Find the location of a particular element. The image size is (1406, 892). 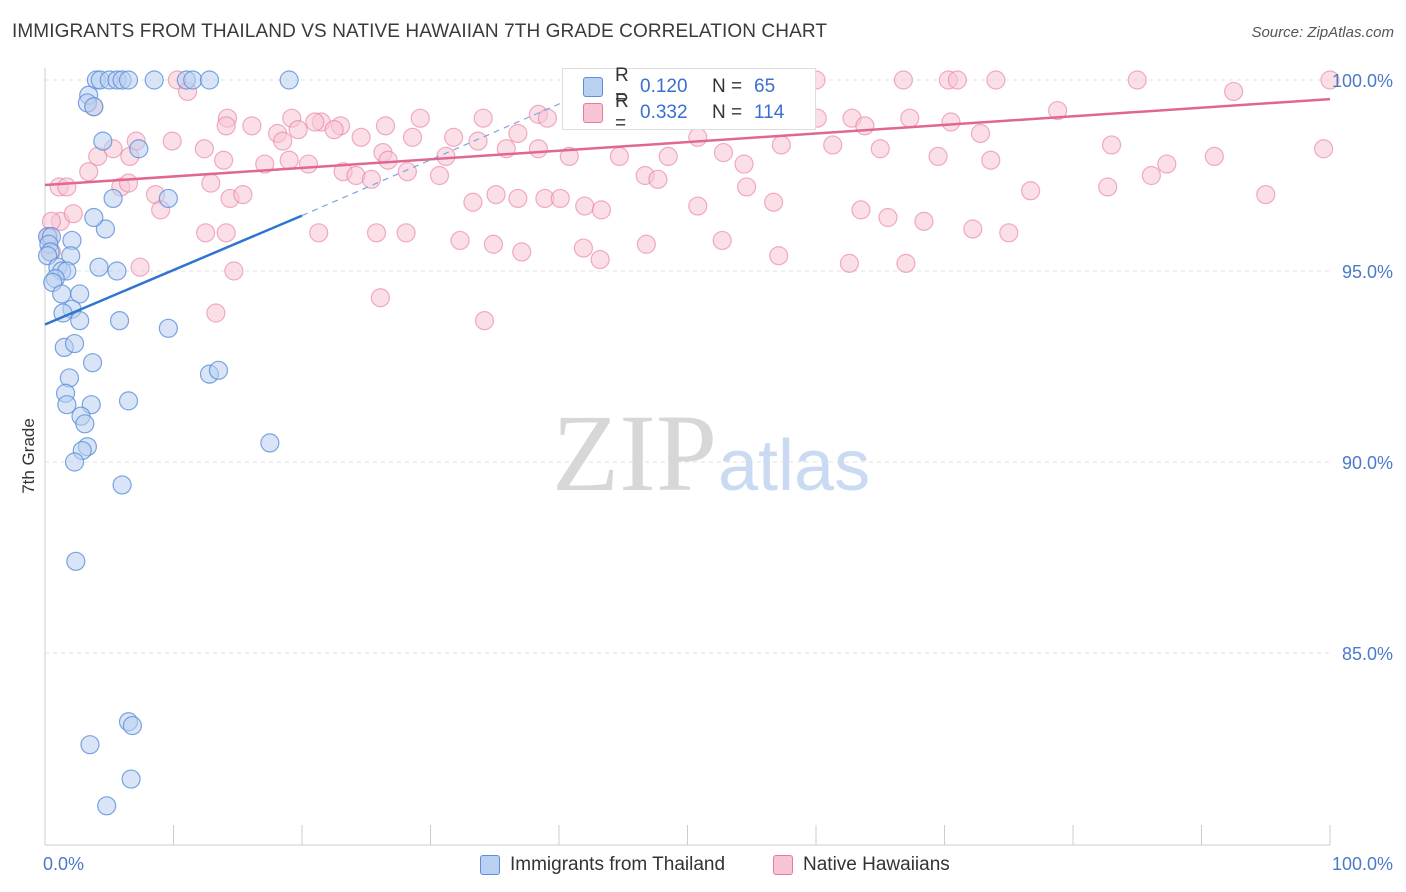

y-tick-label-85: 85.0% is located at coordinates (1367, 654).